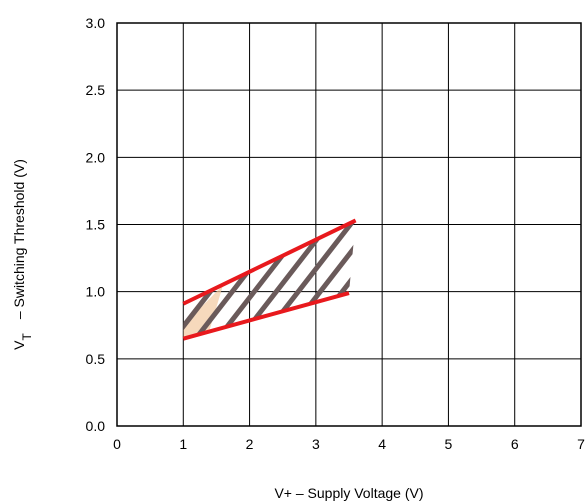 The image size is (585, 503). Describe the element at coordinates (117, 444) in the screenshot. I see `x-tick-label: 0` at that location.